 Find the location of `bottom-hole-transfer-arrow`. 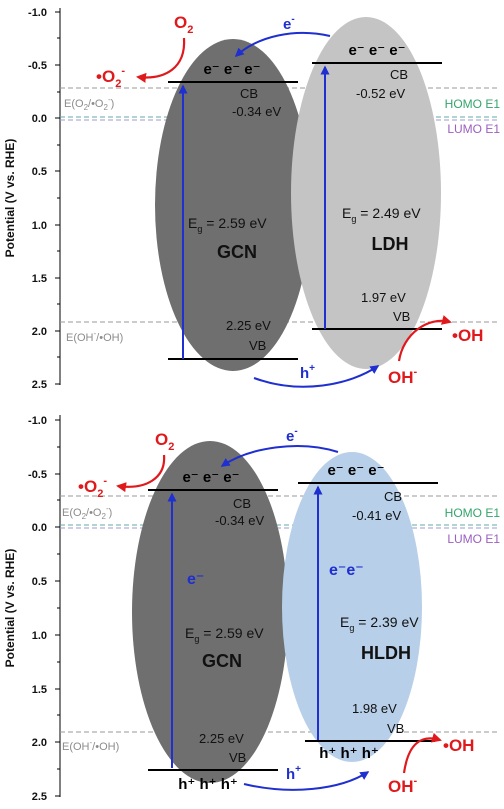

bottom-hole-transfer-arrow is located at coordinates (306, 781).